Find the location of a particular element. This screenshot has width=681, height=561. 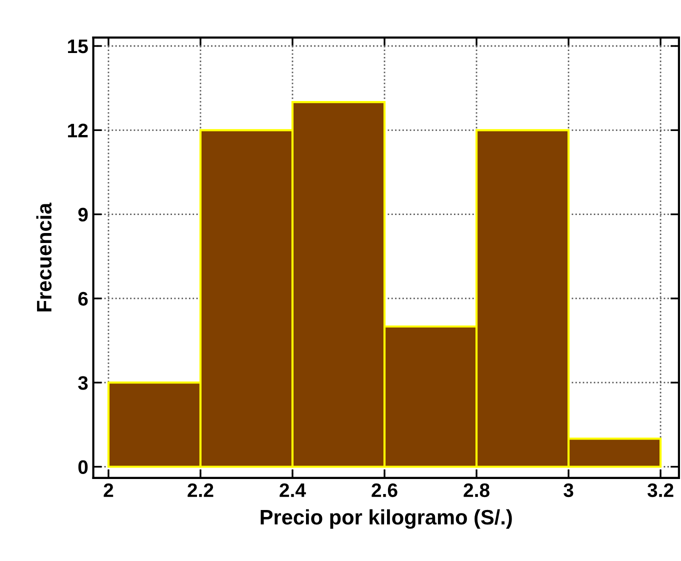

x-tick-label: 2.8 is located at coordinates (477, 490).